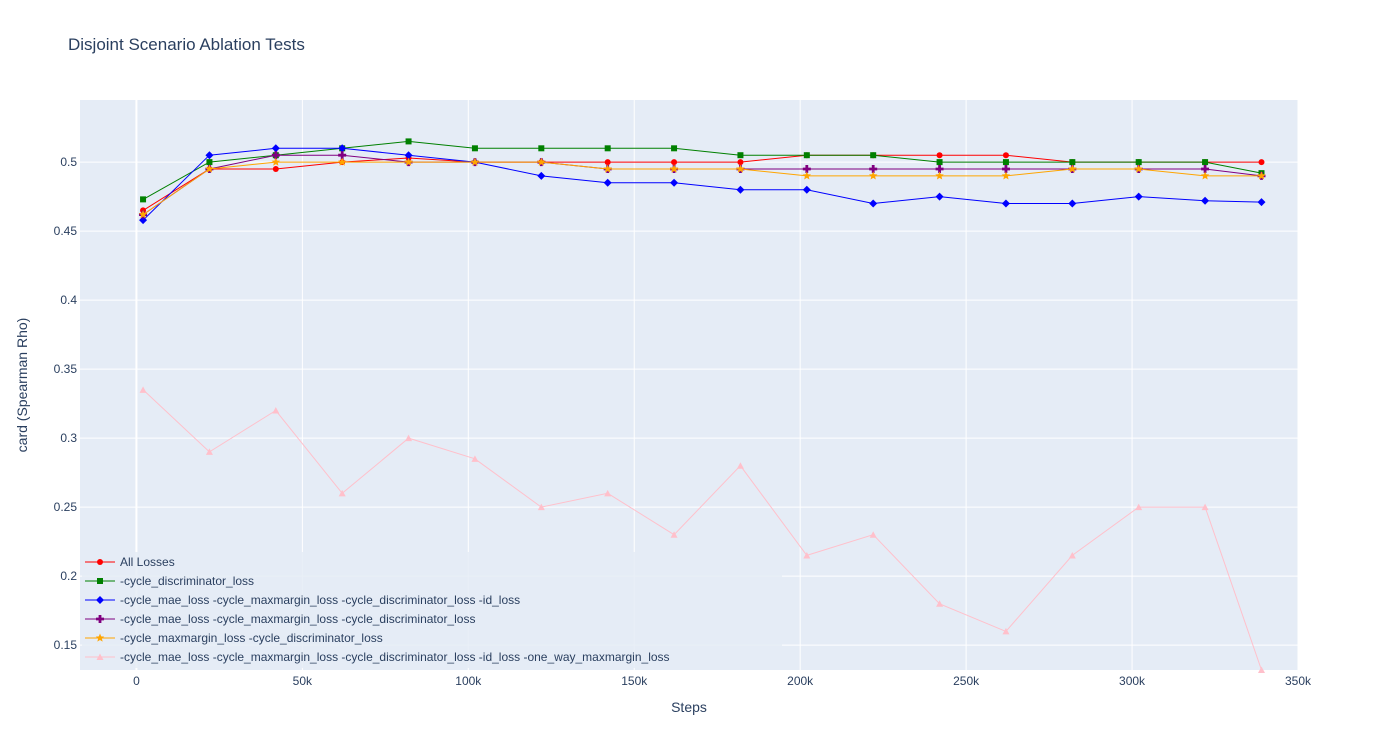  I want to click on y-tick-label: 0.5, so click(68, 162).